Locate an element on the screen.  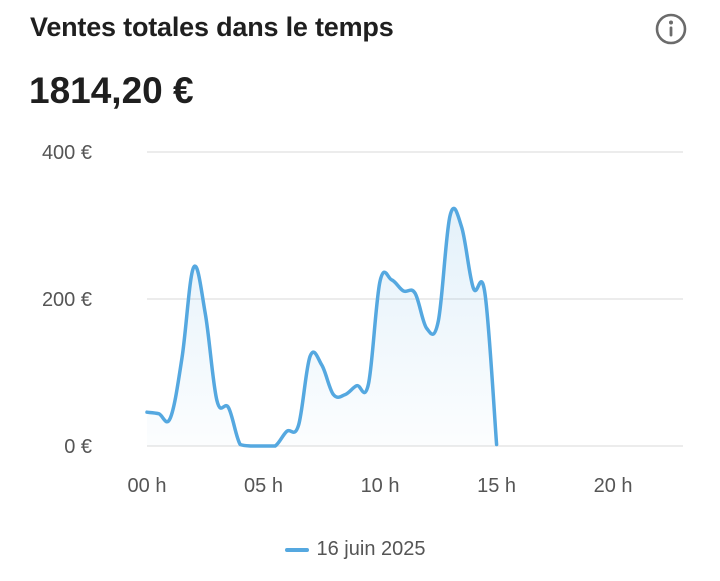
x-tick-label: 00 h is located at coordinates (147, 486).